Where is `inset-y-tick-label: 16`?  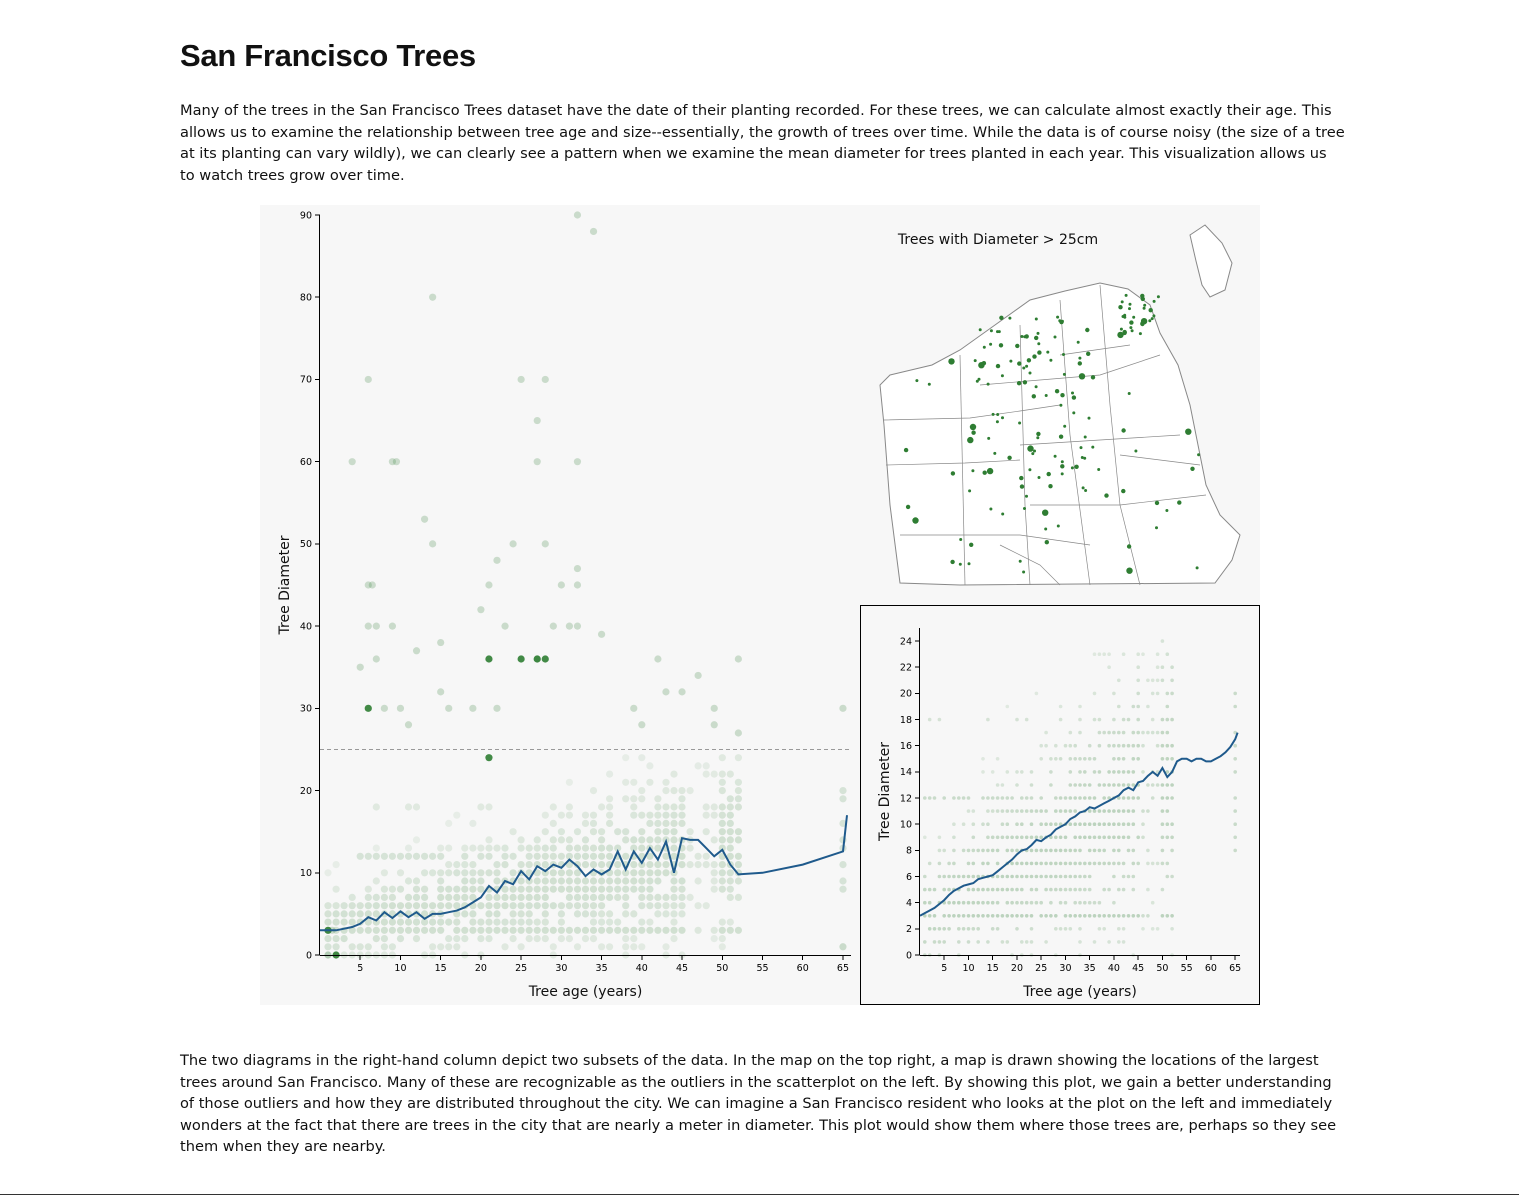
inset-y-tick-label: 16 is located at coordinates (906, 746).